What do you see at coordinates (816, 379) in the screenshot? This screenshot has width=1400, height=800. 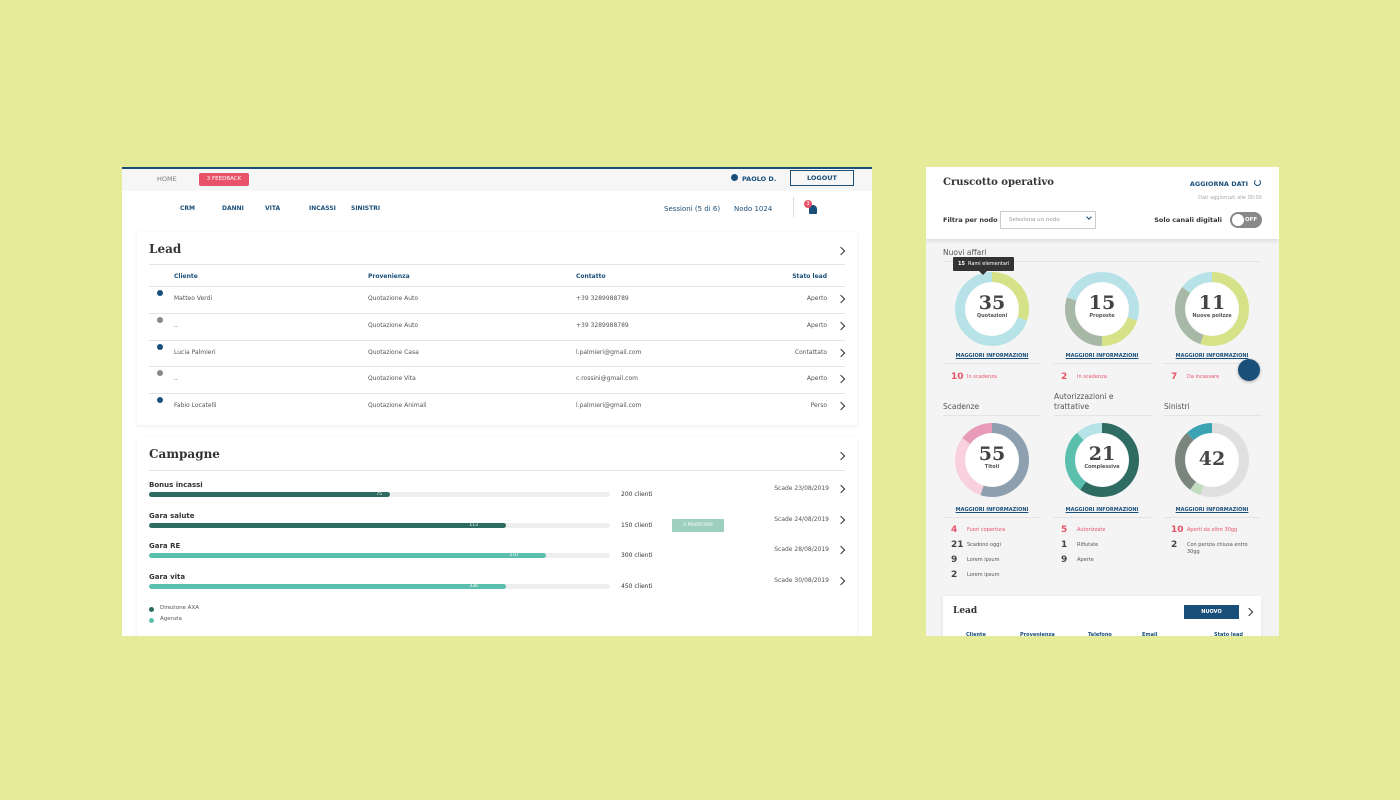 I see `cell: Aperto` at bounding box center [816, 379].